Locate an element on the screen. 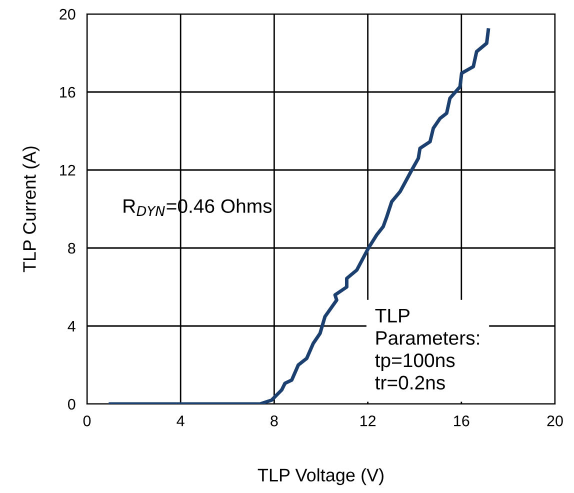  y-tick-label: 16 is located at coordinates (68, 92).